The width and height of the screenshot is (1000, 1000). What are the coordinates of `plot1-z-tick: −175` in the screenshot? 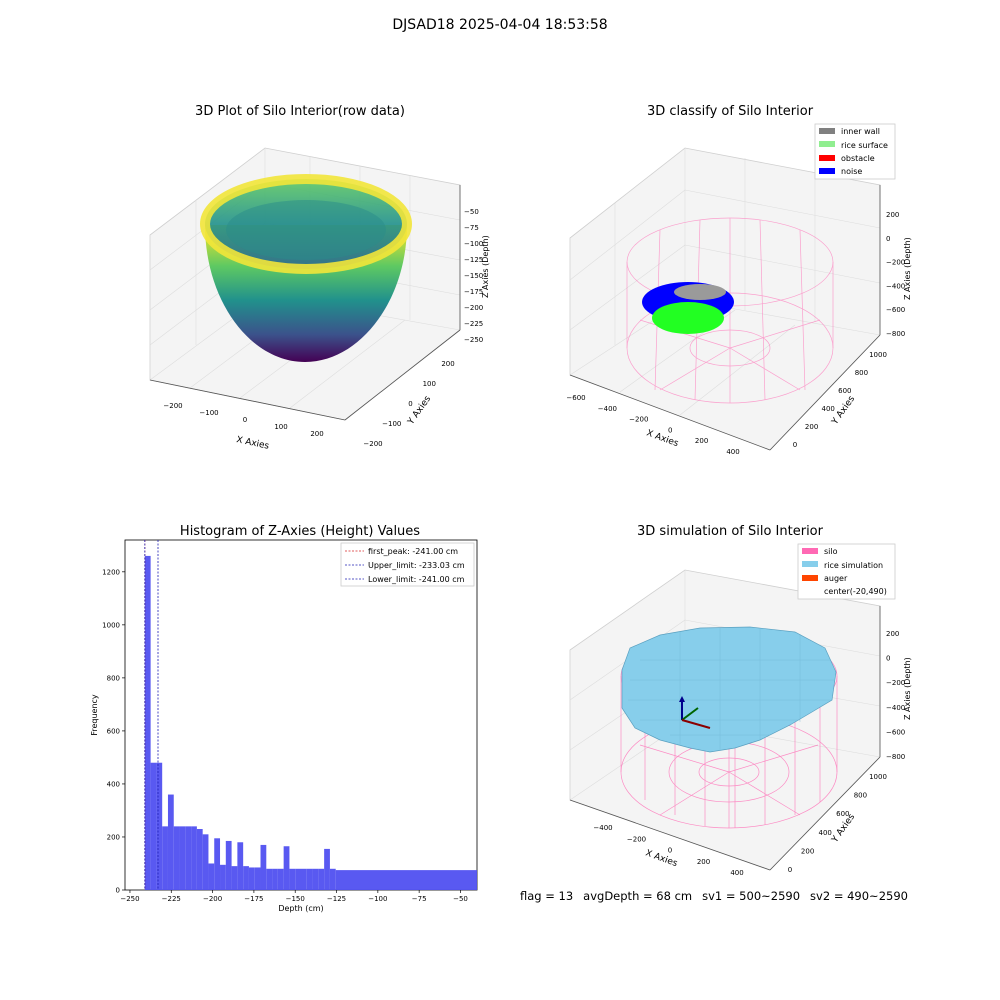 It's located at (473, 292).